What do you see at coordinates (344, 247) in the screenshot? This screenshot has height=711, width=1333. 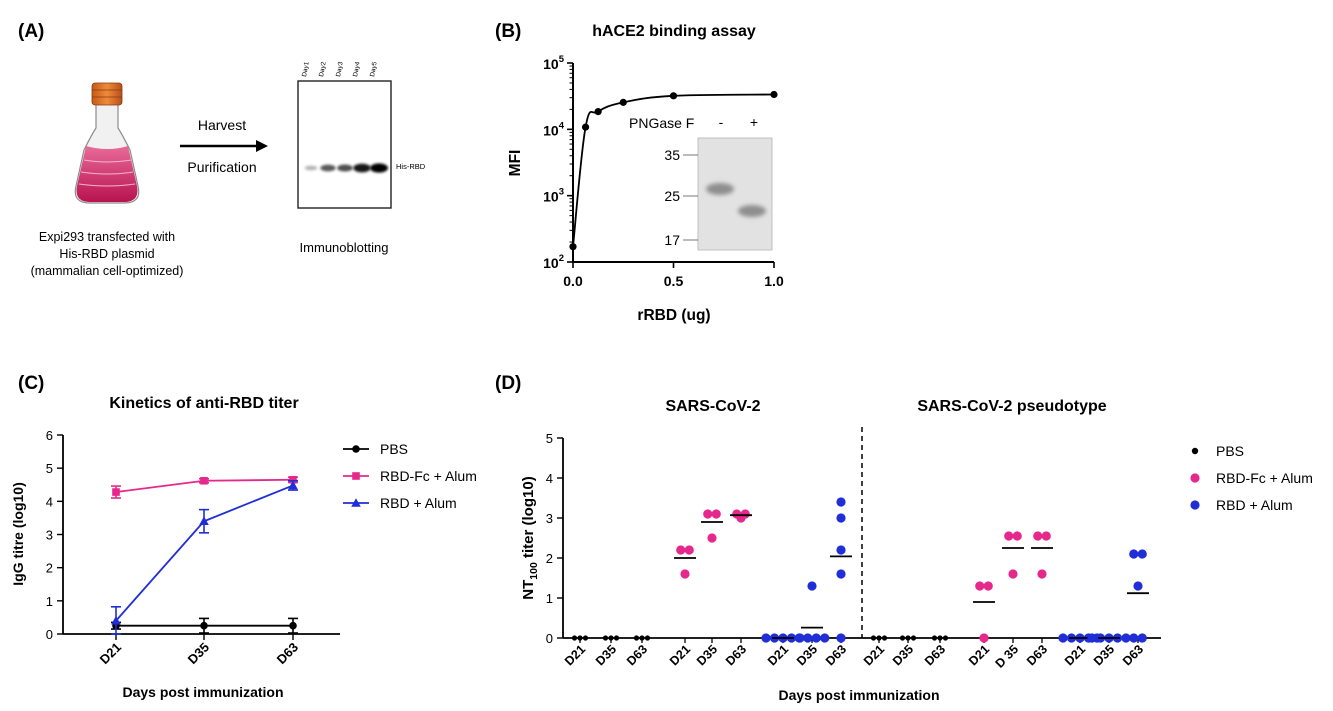 I see `blot-caption: Immunoblotting` at bounding box center [344, 247].